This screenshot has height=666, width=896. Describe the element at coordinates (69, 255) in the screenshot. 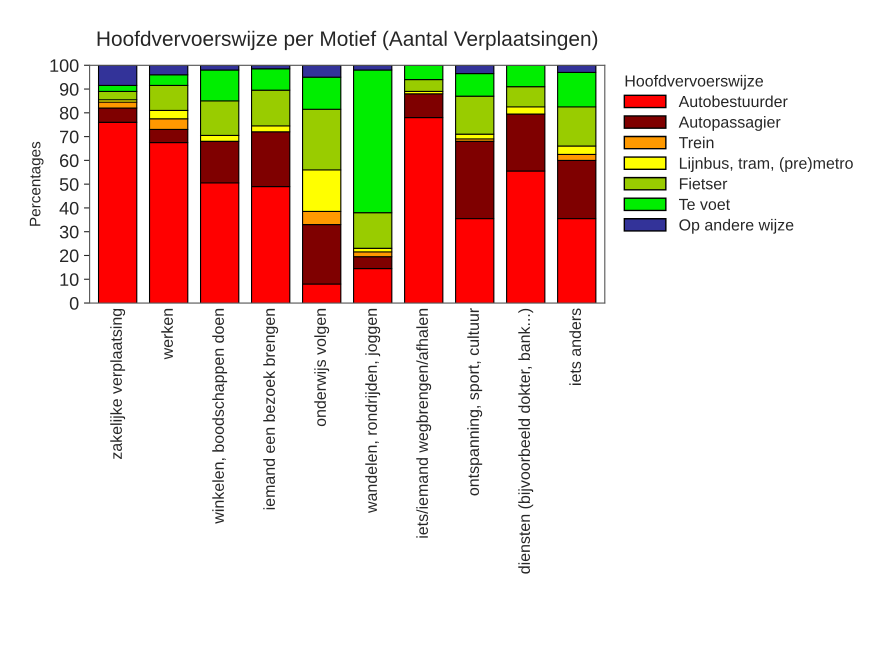

I see `y-tick-label: 20` at that location.